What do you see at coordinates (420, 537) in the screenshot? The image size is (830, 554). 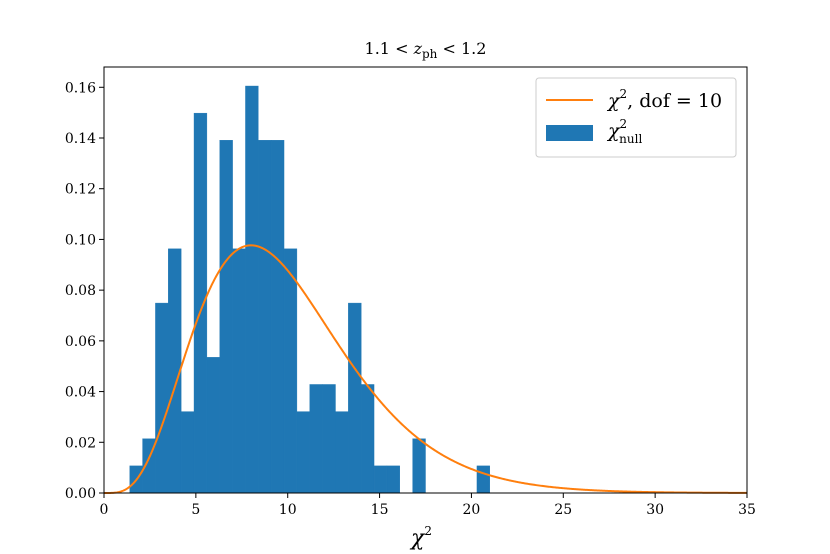 I see `x-axis-label: χ2` at bounding box center [420, 537].